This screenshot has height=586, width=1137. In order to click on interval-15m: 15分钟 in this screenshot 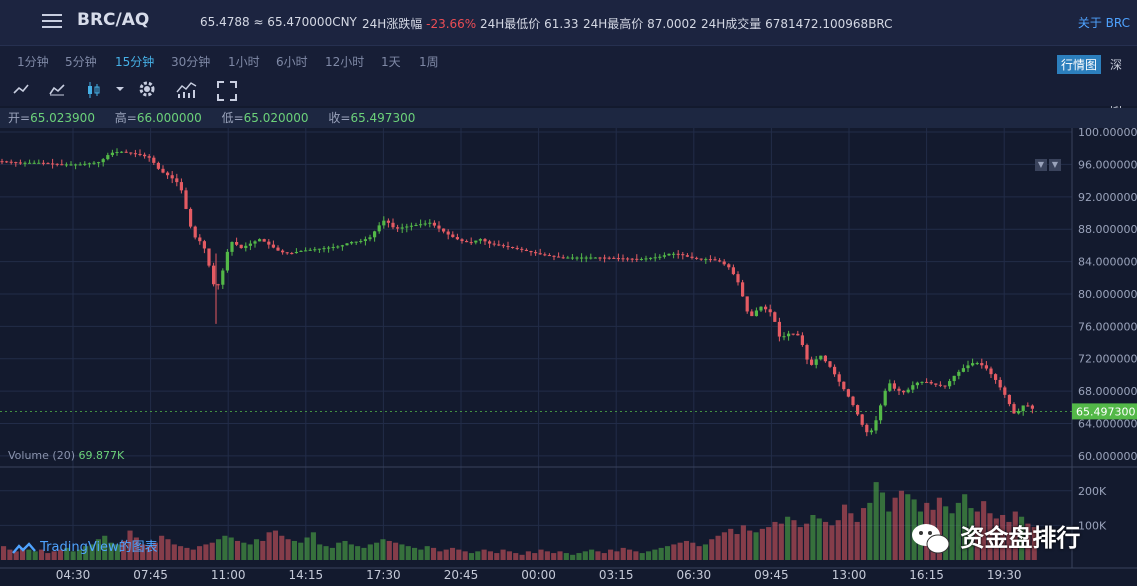, I will do `click(135, 62)`.